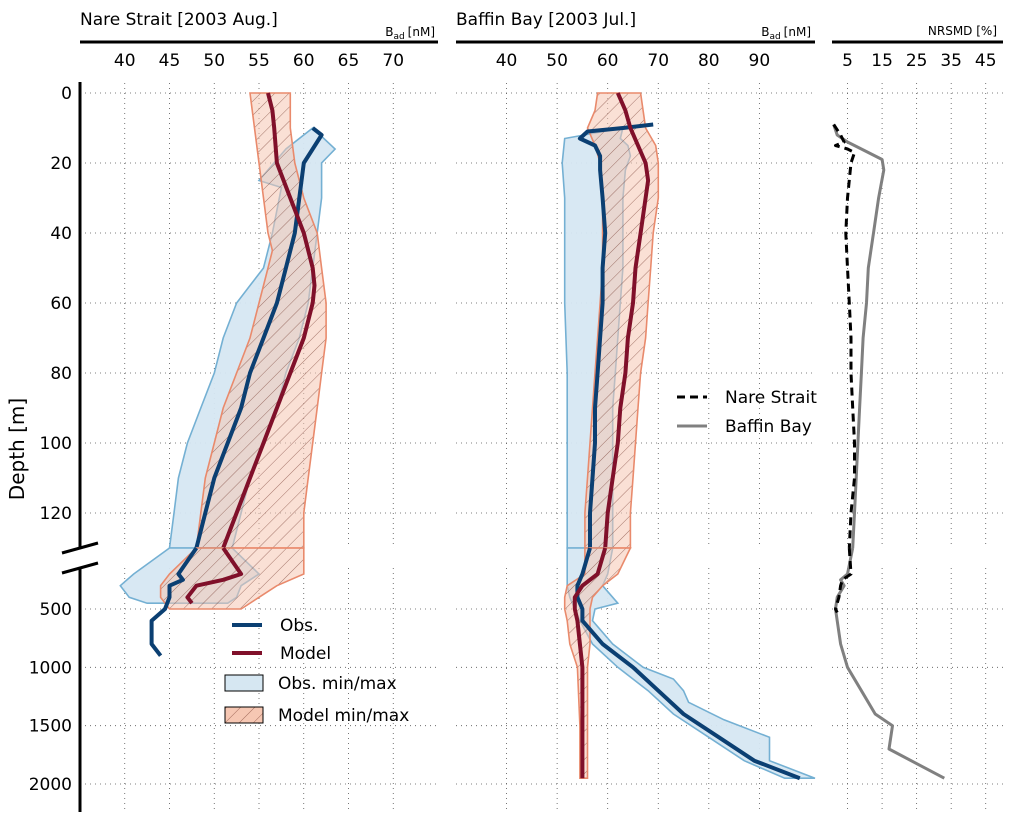 This screenshot has height=822, width=1012. What do you see at coordinates (771, 398) in the screenshot?
I see `legend-nare-strait-label: Nare Strait` at bounding box center [771, 398].